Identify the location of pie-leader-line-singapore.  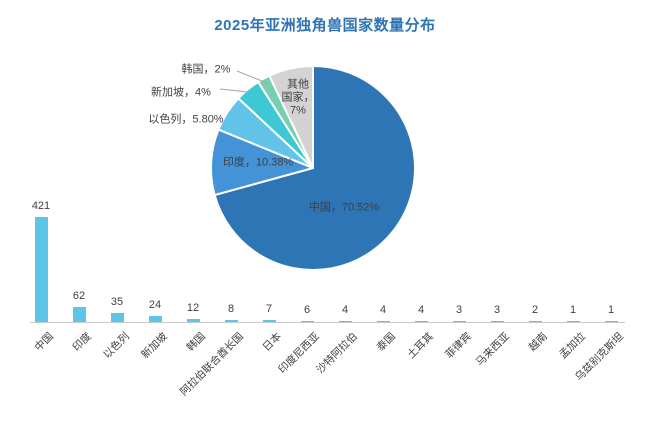
(234, 90).